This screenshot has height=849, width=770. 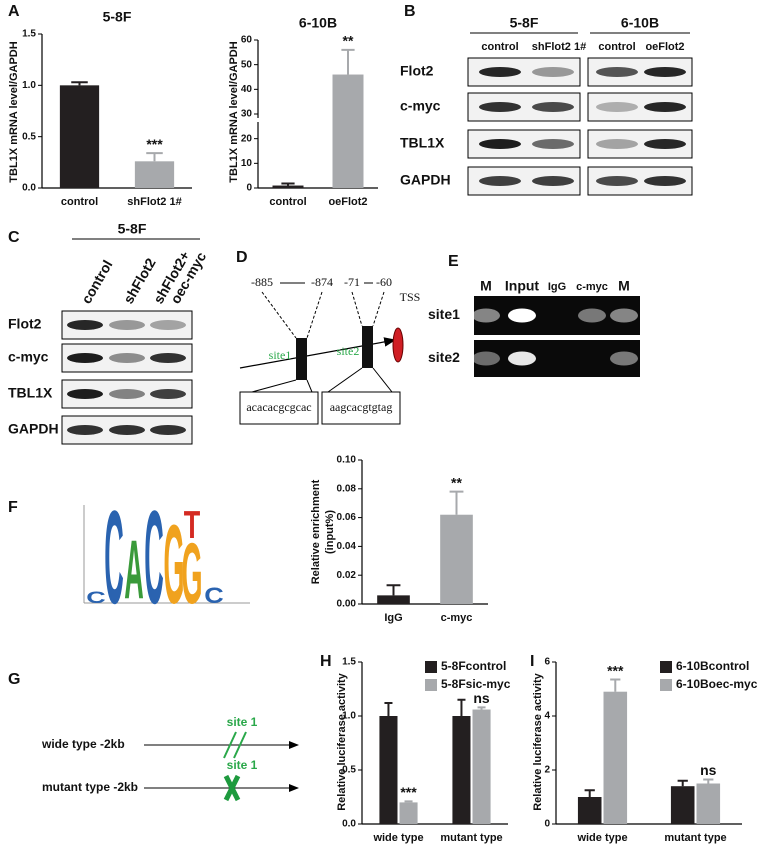 What do you see at coordinates (262, 282) in the screenshot?
I see `position-label: -885` at bounding box center [262, 282].